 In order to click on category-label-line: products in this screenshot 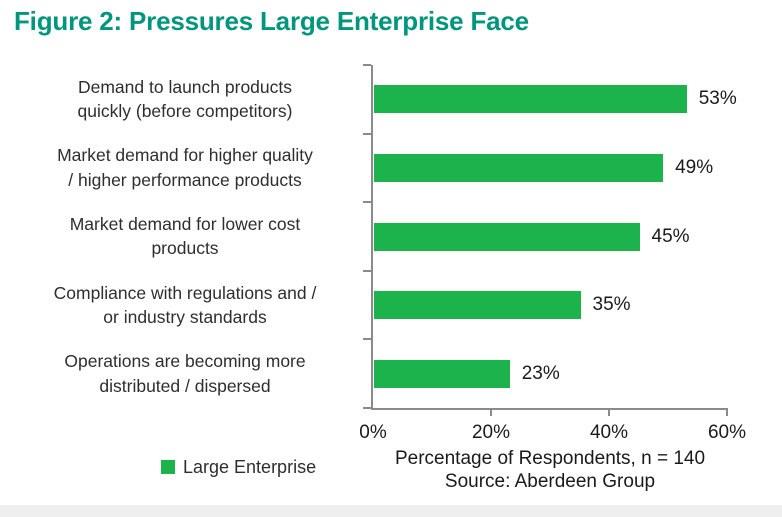, I will do `click(185, 248)`.